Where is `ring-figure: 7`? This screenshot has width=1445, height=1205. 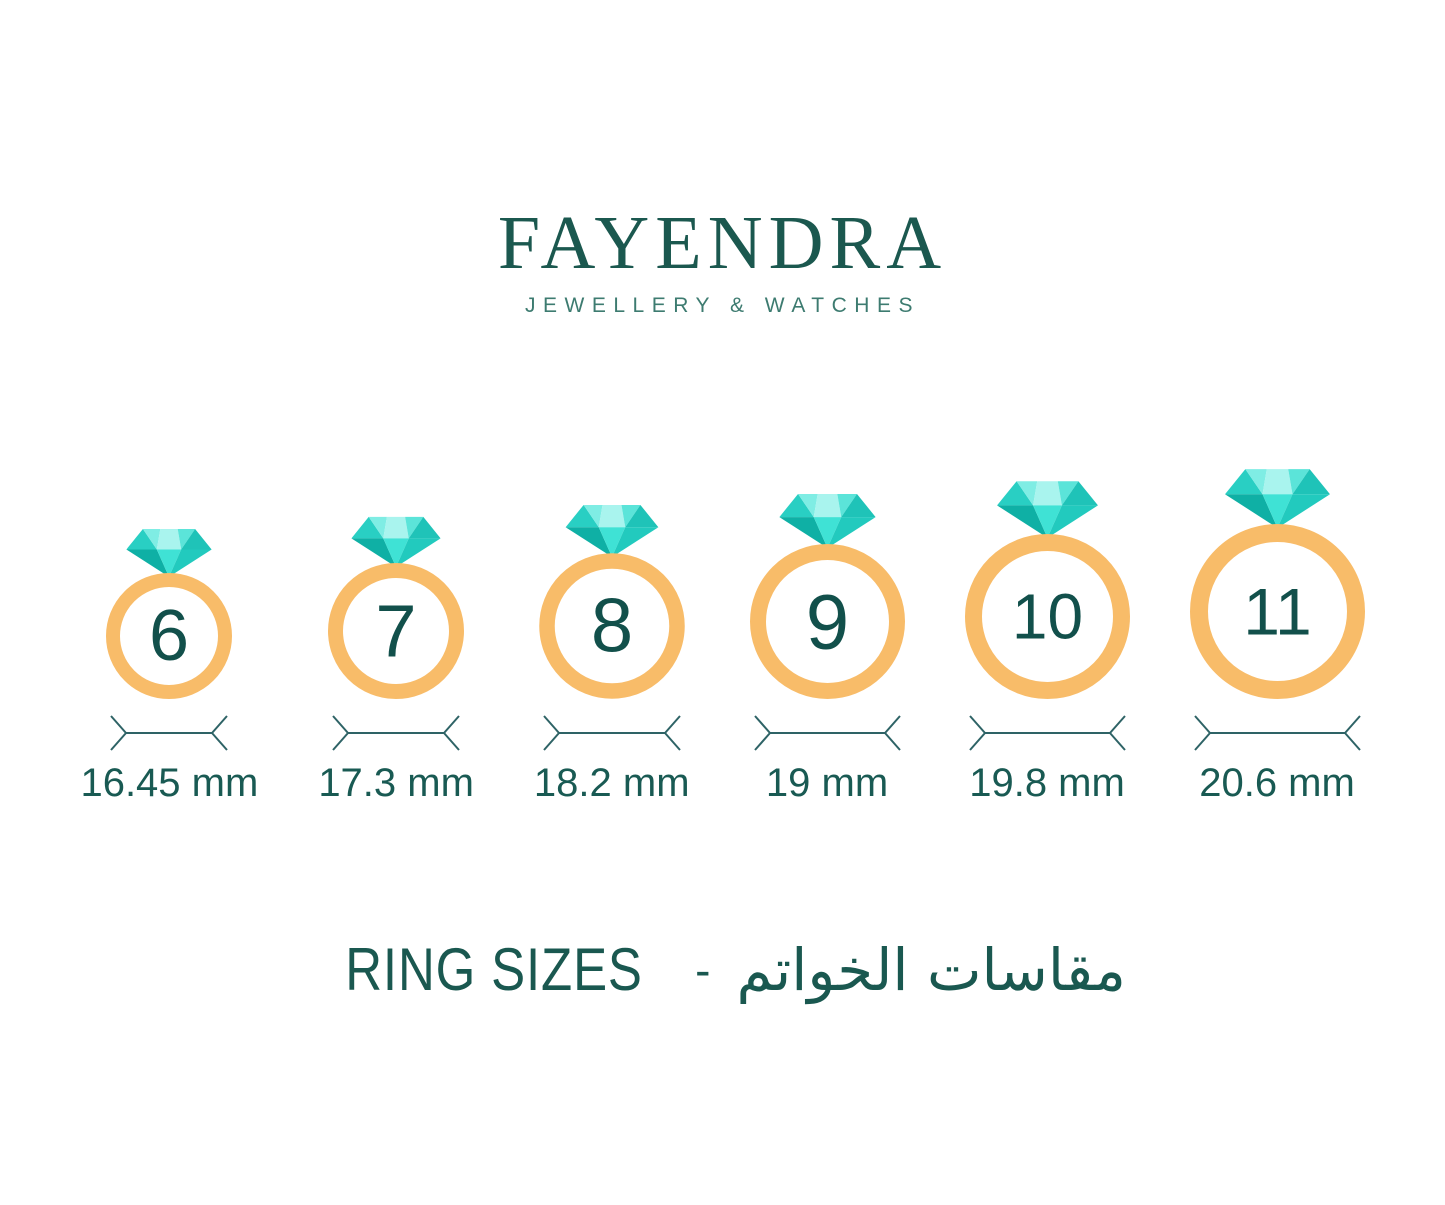 ring-figure: 7 is located at coordinates (396, 607).